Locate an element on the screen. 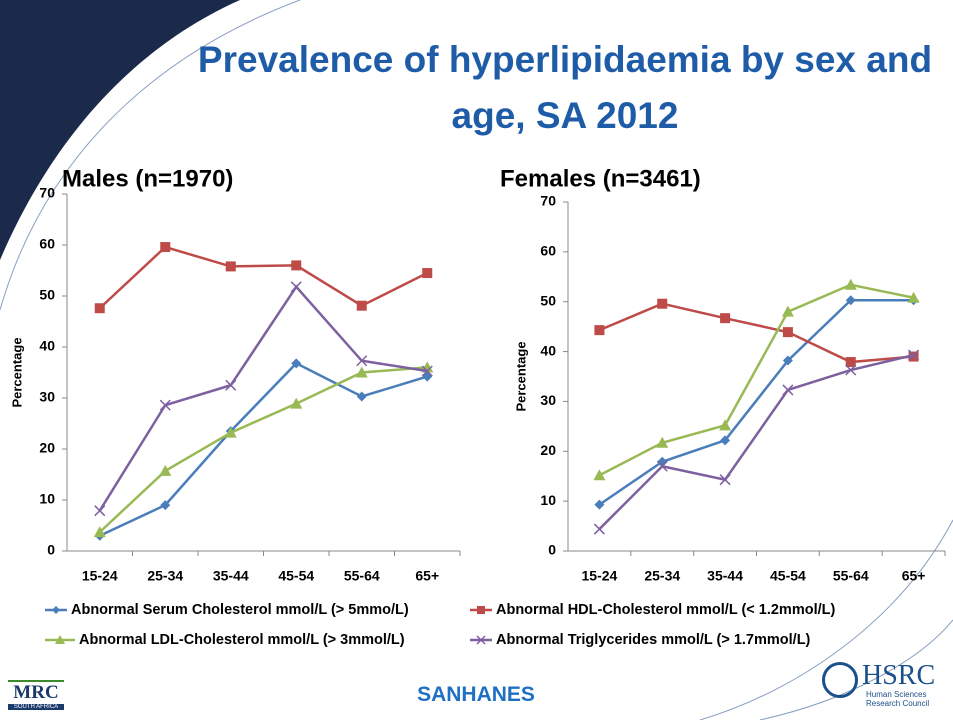 The width and height of the screenshot is (953, 720). hsrc-logo: HSRC Human Sciences Research Council is located at coordinates (885, 688).